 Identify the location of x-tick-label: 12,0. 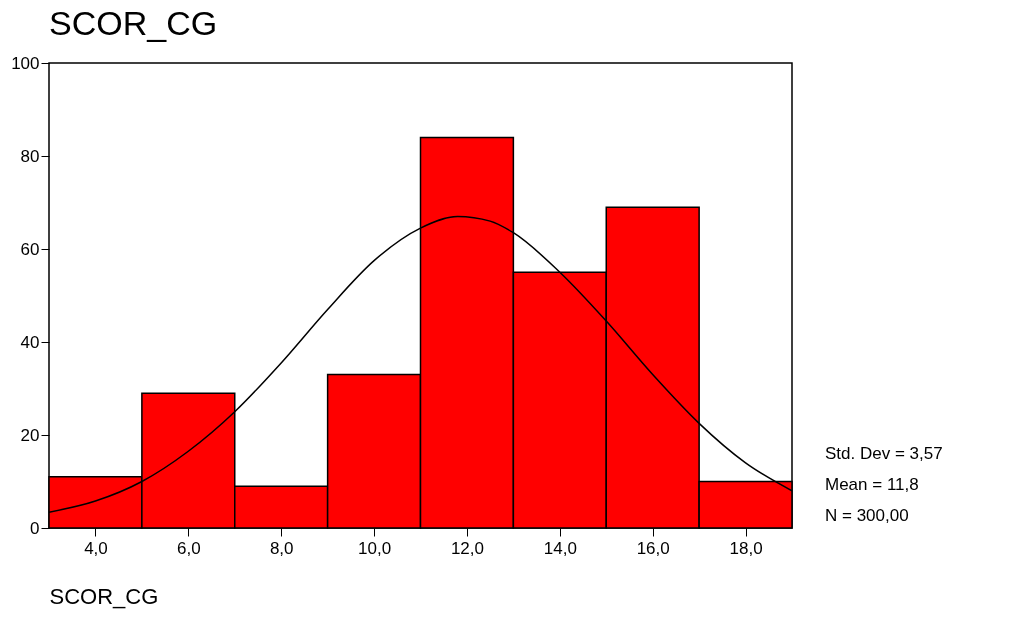
(467, 548).